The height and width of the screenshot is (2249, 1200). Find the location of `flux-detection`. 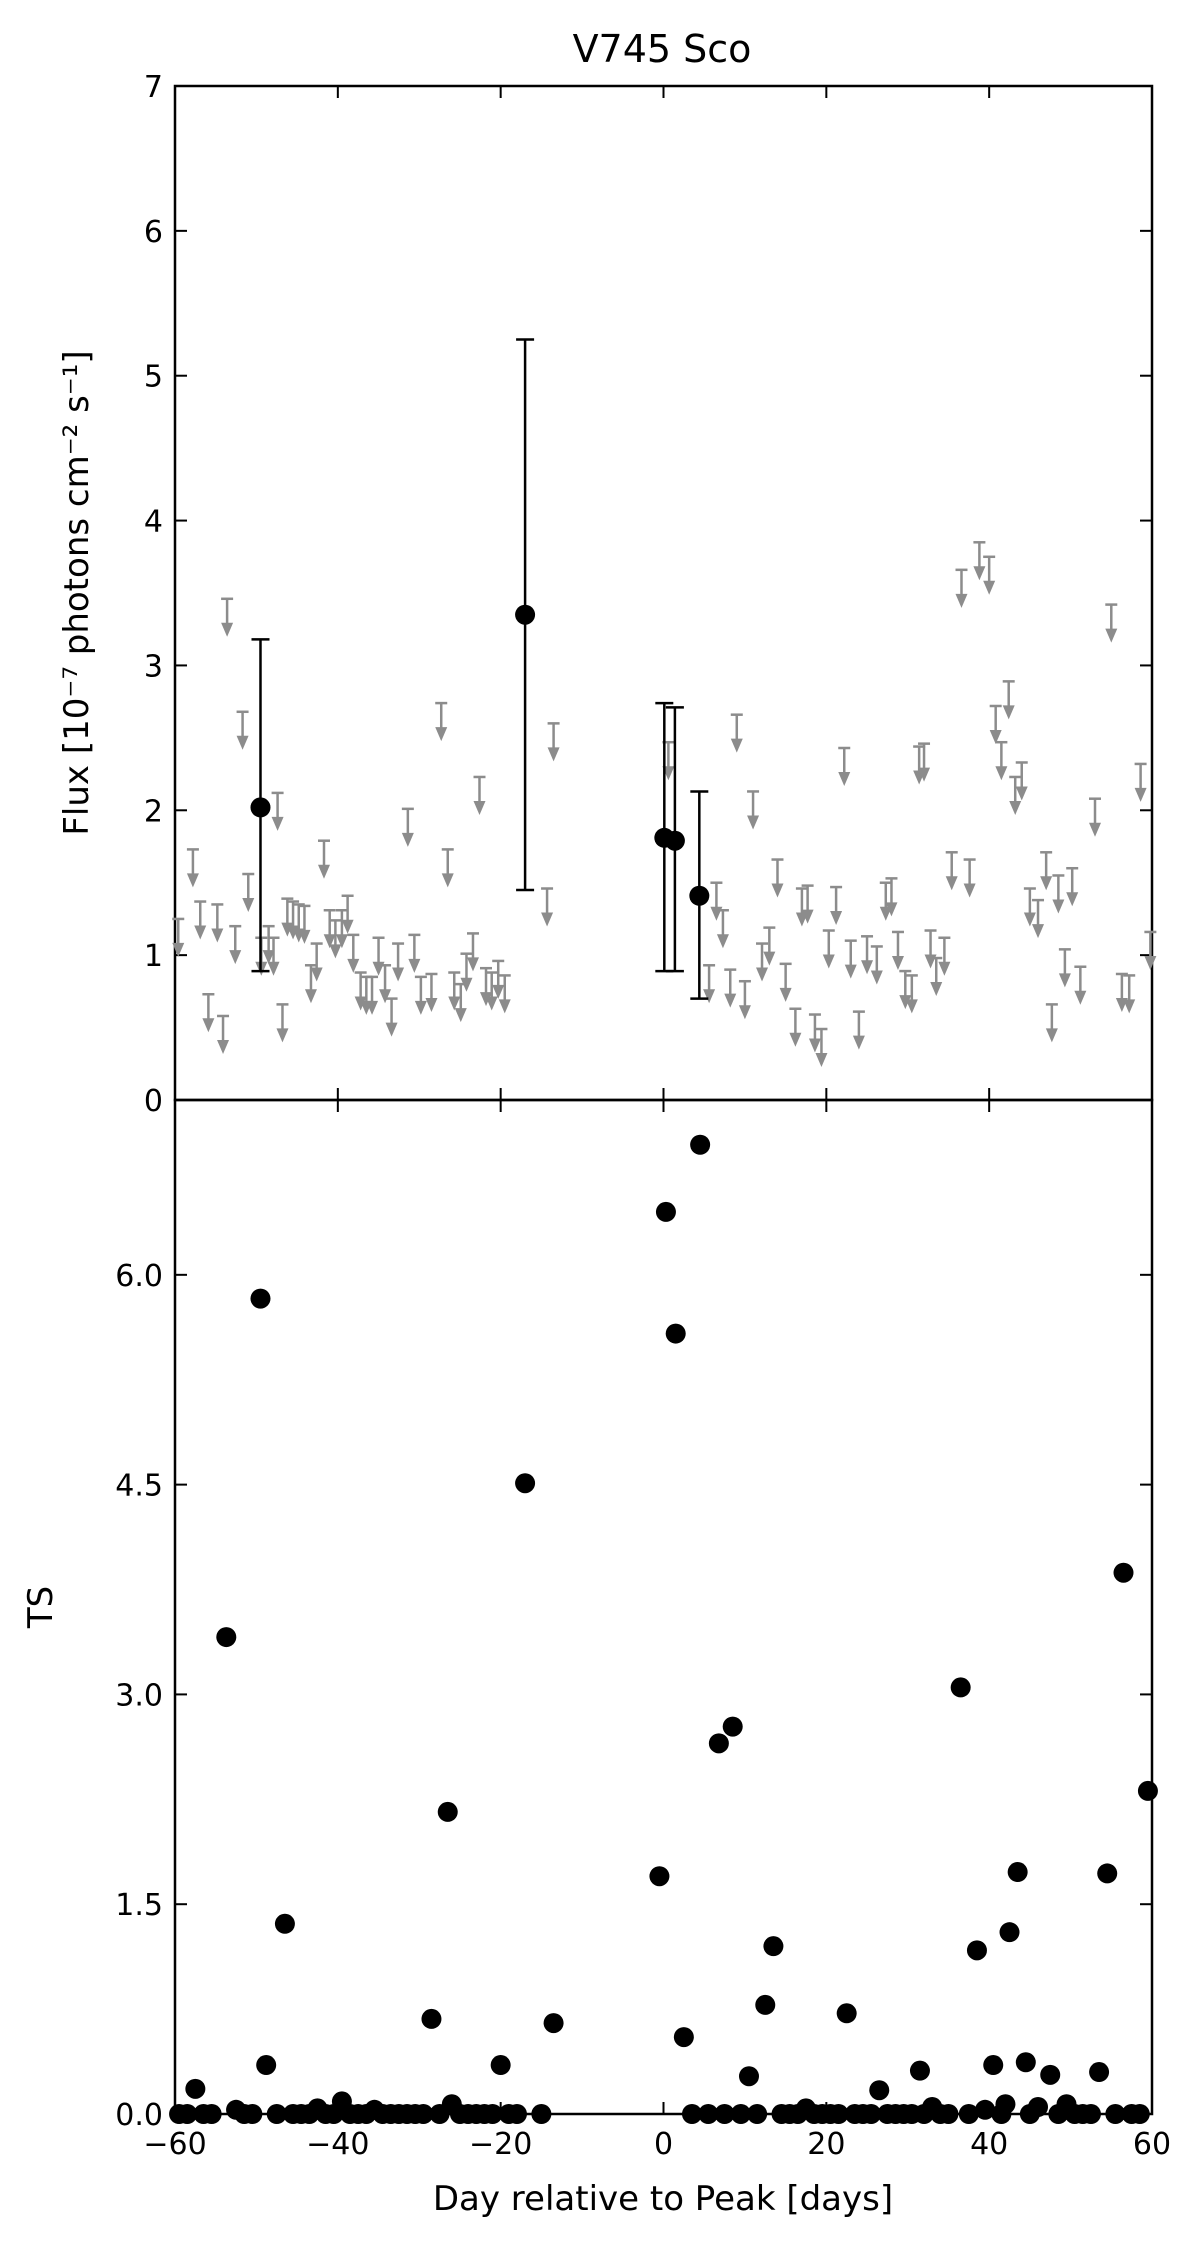

flux-detection is located at coordinates (699, 895).